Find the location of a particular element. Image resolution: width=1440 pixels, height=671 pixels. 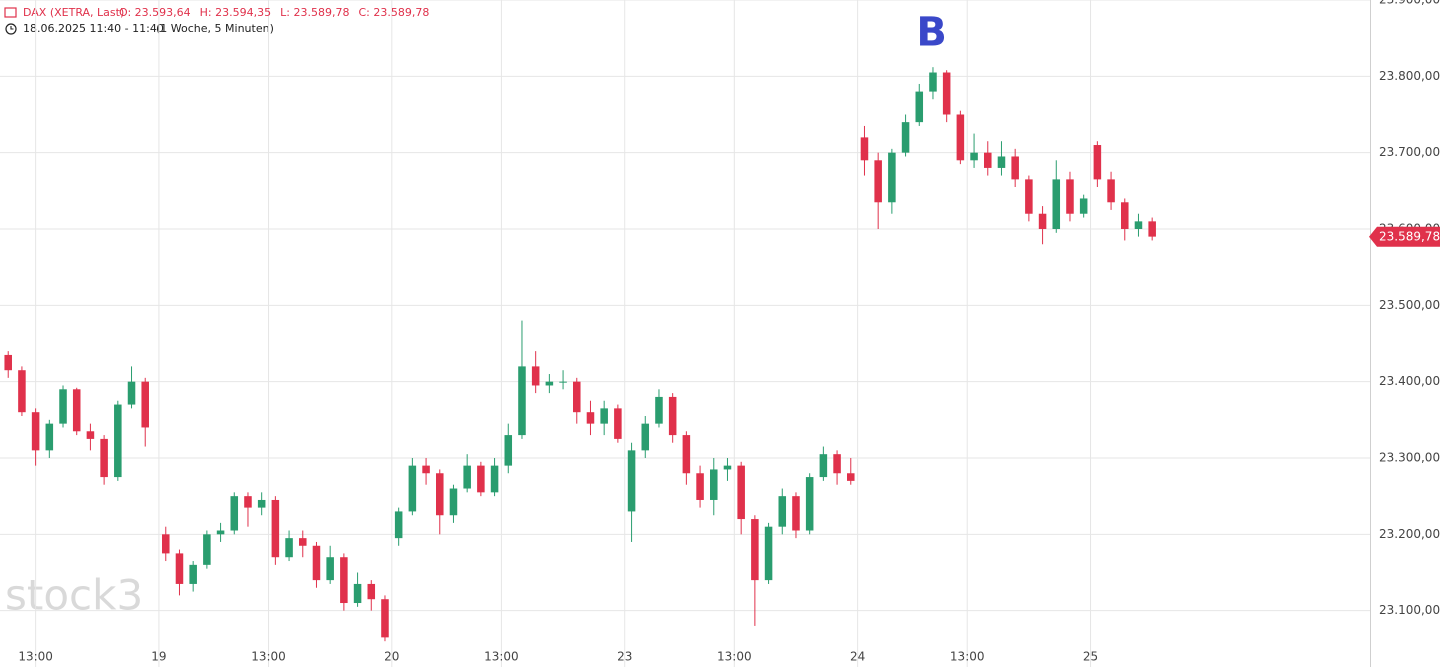

y-tick-label: 23.400,00 is located at coordinates (1409, 381).